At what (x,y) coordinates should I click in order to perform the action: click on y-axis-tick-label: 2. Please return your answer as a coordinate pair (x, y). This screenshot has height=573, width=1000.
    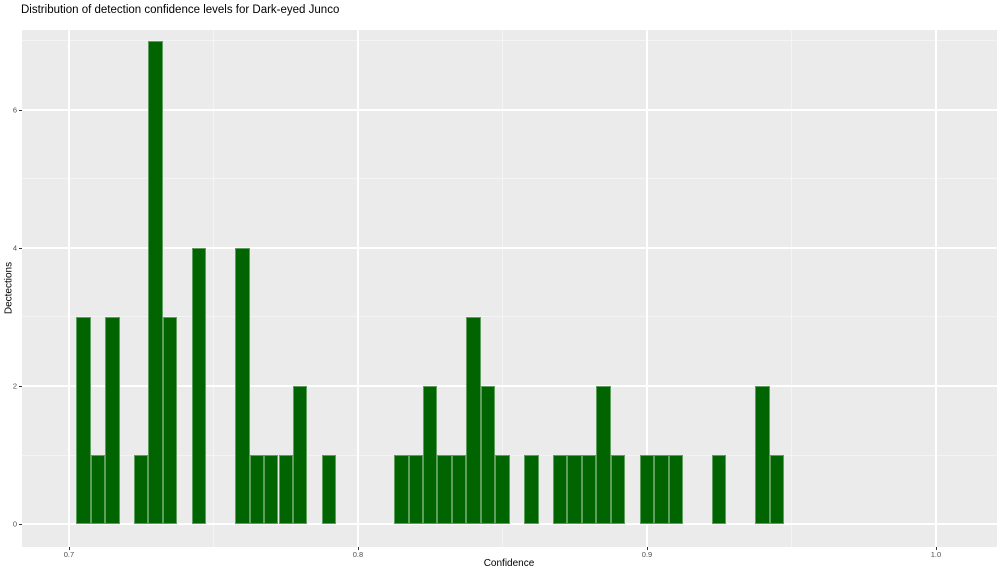
    Looking at the image, I should click on (14, 386).